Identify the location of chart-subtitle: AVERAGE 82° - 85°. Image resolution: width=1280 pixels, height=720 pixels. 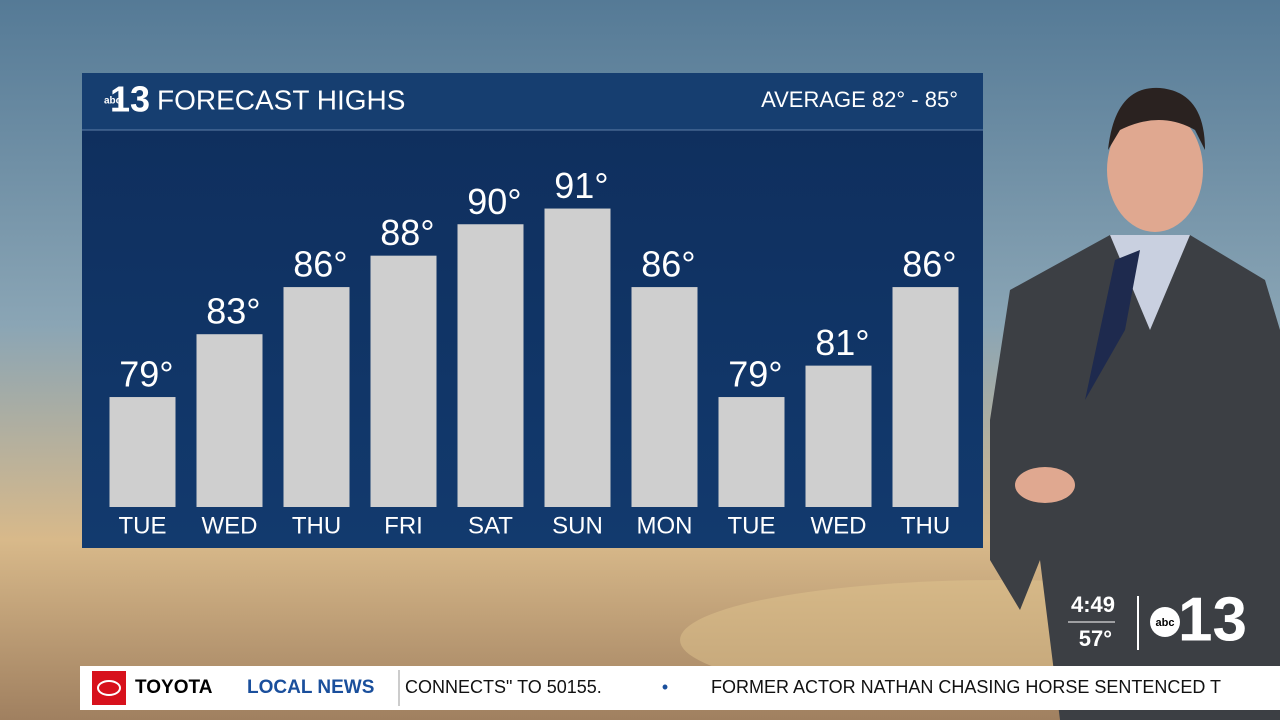
(859, 99).